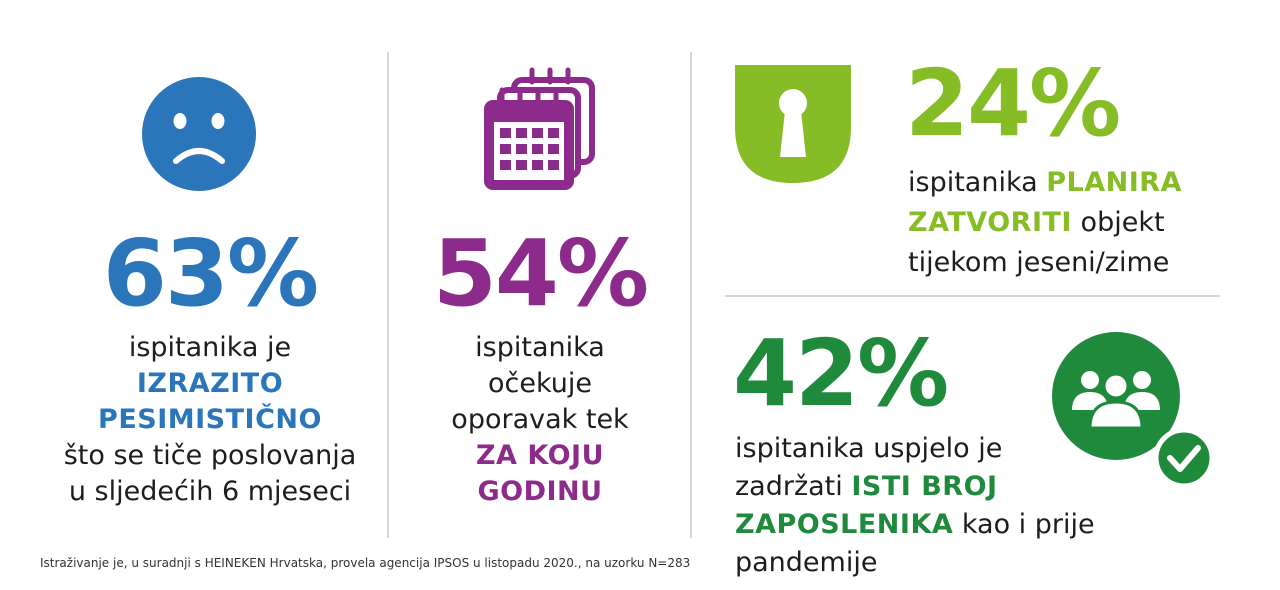 The image size is (1280, 590). I want to click on description-line: što se tiče poslovanja, so click(210, 455).